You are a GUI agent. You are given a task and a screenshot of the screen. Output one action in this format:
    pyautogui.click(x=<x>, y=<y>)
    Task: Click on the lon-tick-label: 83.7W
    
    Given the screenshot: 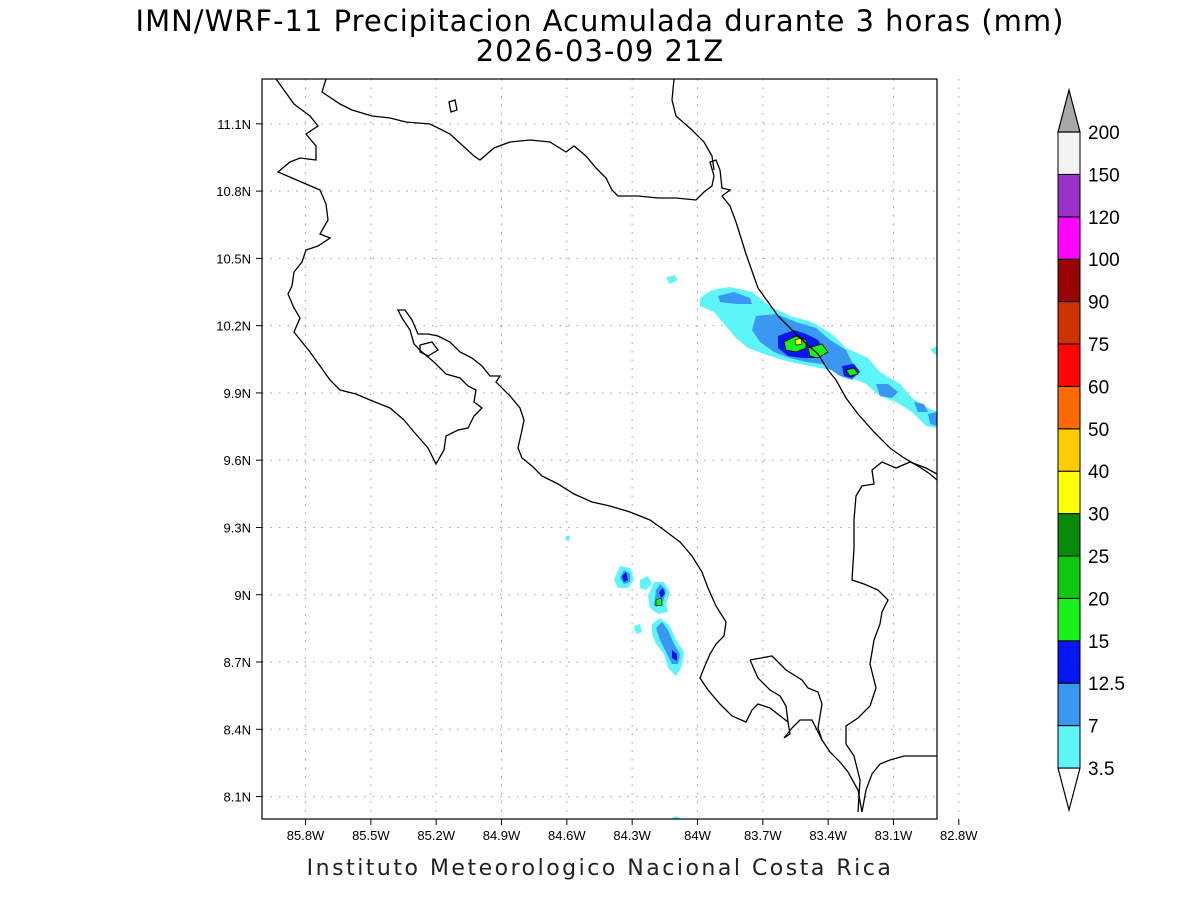 What is the action you would take?
    pyautogui.click(x=763, y=835)
    